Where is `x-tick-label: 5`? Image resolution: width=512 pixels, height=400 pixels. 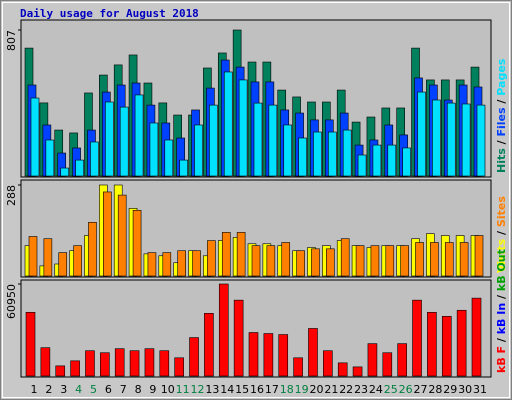 x-tick-label: 5 is located at coordinates (93, 389).